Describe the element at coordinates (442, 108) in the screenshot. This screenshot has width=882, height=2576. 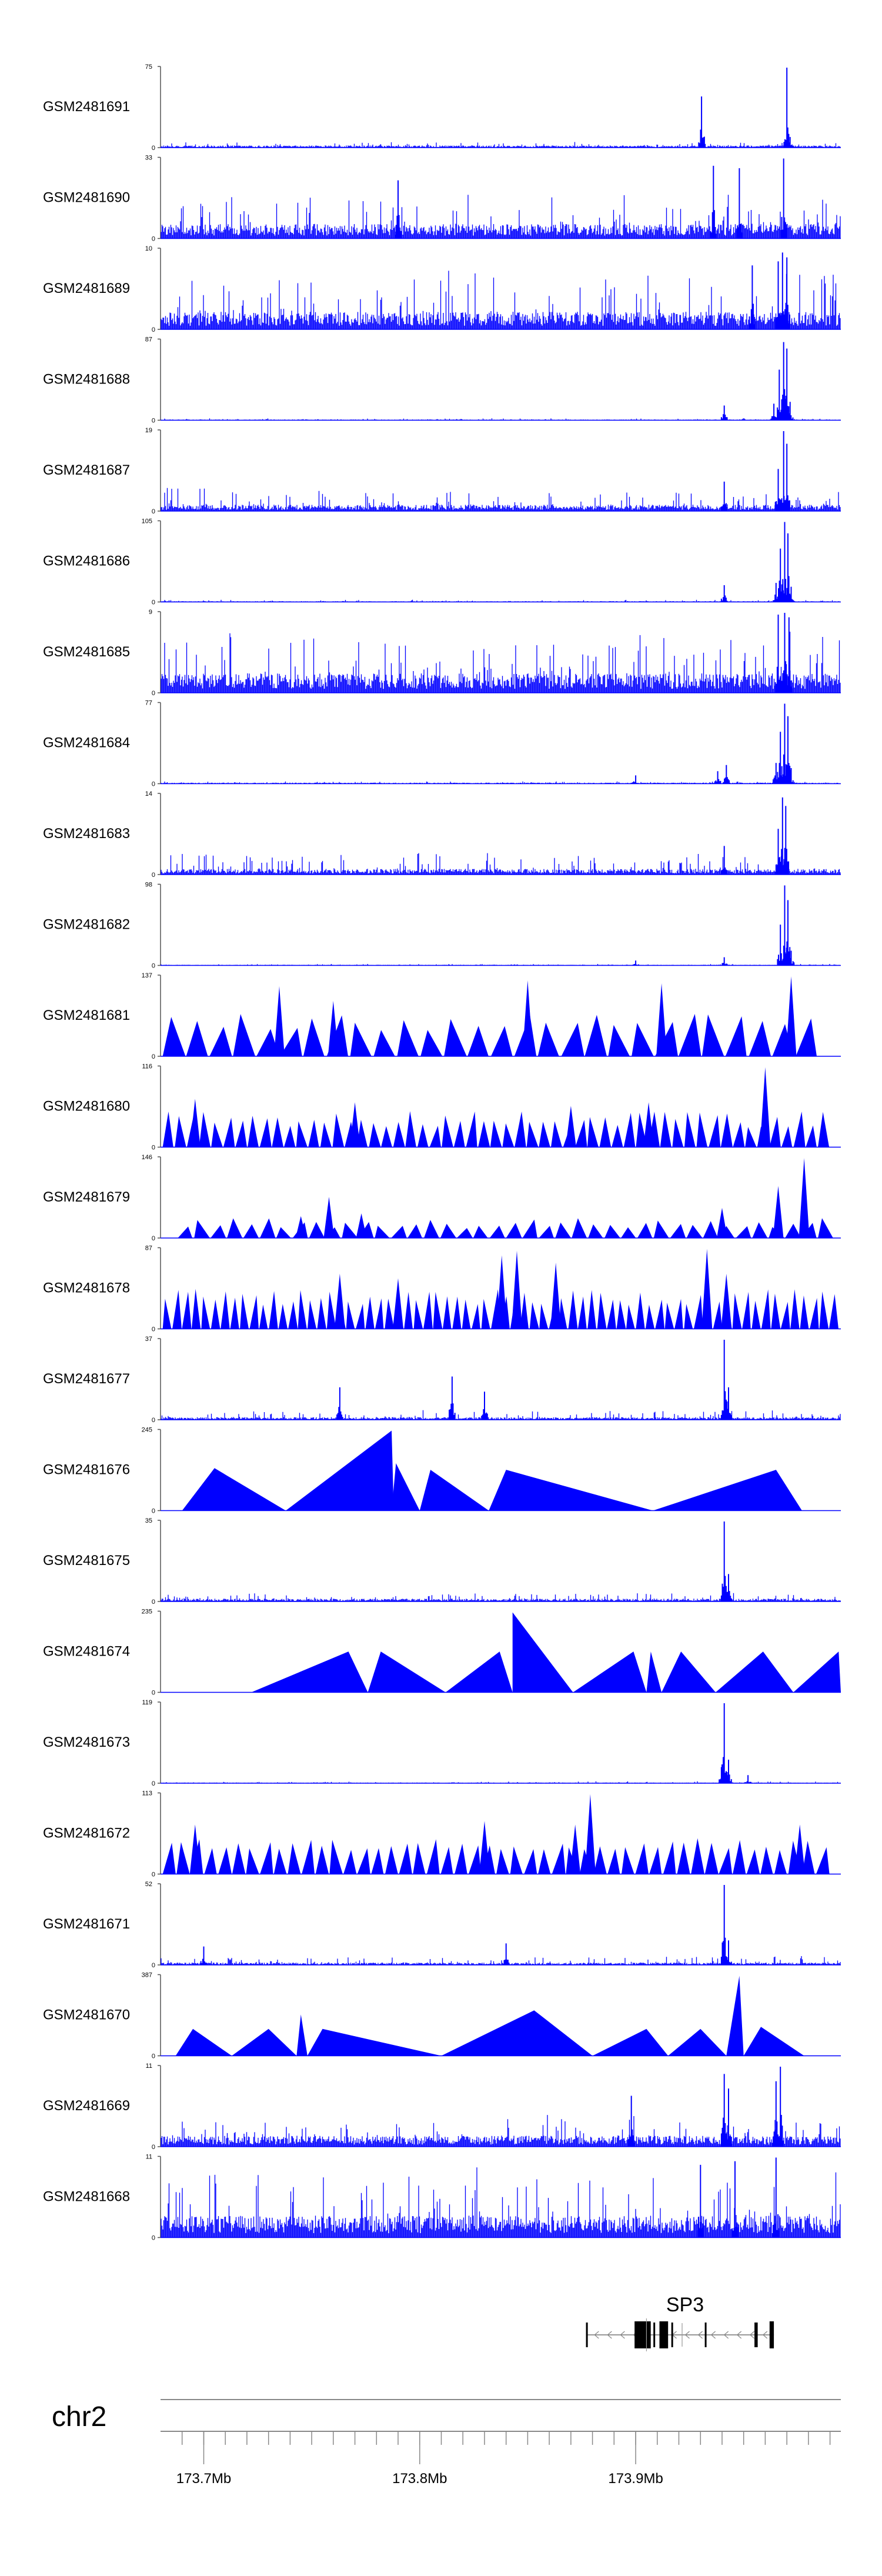
I see `track-GSM2481691: GSM2481691 75 0` at that location.